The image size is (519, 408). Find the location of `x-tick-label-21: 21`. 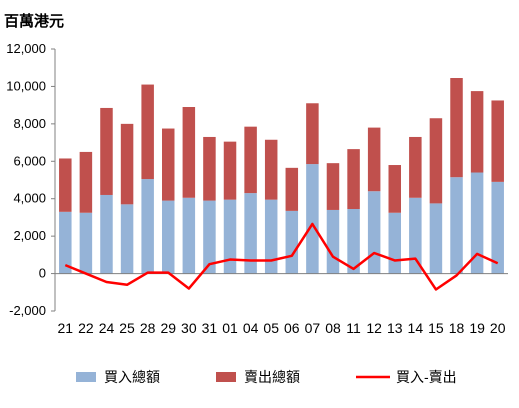

x-tick-label-21: 21 is located at coordinates (66, 328).